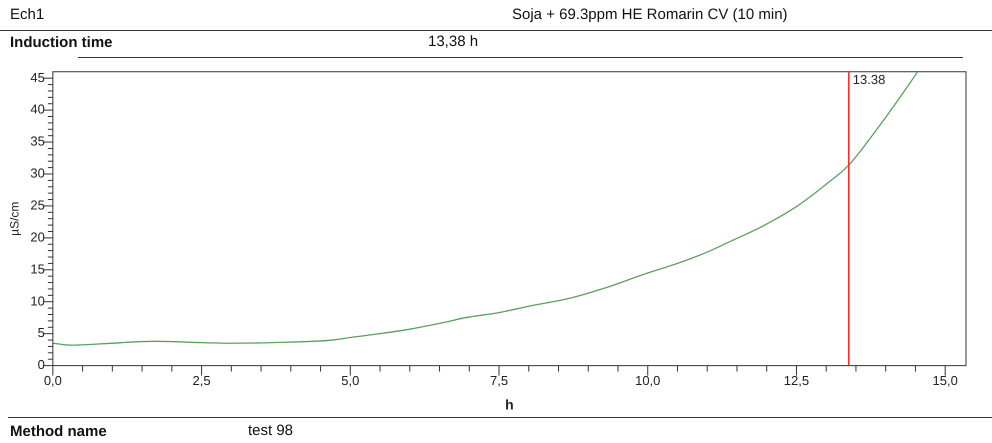  I want to click on y-axis-title: µS/cm, so click(15, 219).